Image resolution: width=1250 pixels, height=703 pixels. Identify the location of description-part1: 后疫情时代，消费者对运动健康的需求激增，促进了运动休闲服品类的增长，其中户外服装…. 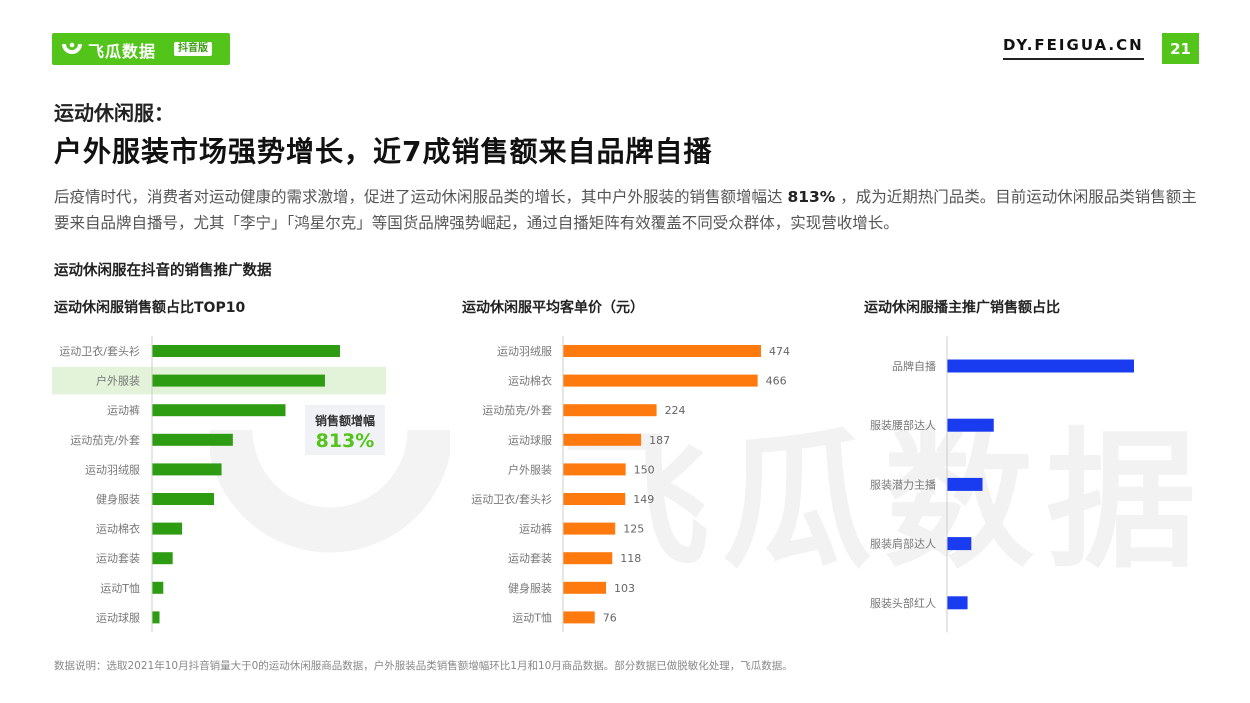
(421, 197).